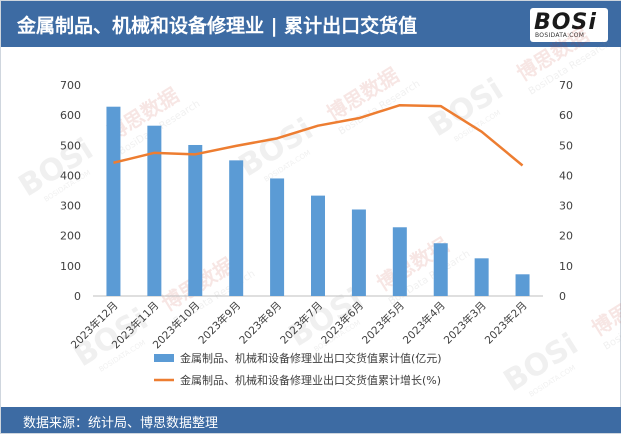  I want to click on right-axis: 0 10 20 30 40 50 60 70, so click(566, 191).